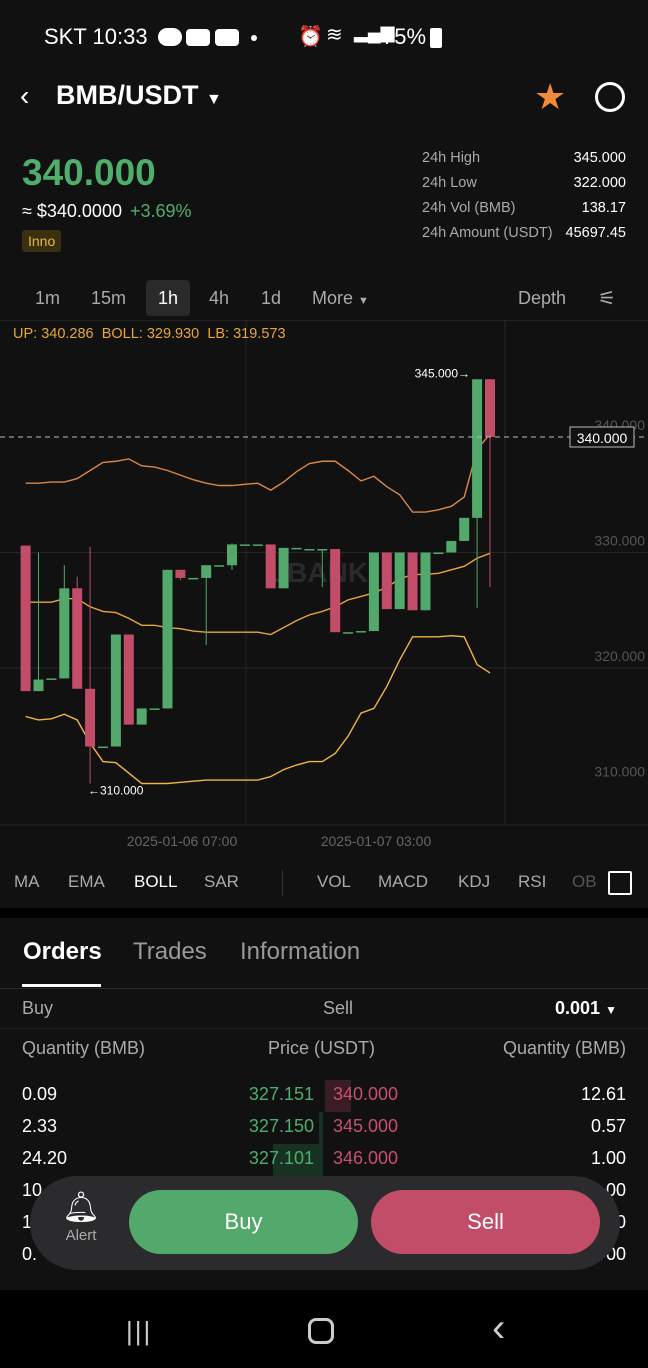 The image size is (648, 1368). I want to click on tab-information: Information, so click(300, 951).